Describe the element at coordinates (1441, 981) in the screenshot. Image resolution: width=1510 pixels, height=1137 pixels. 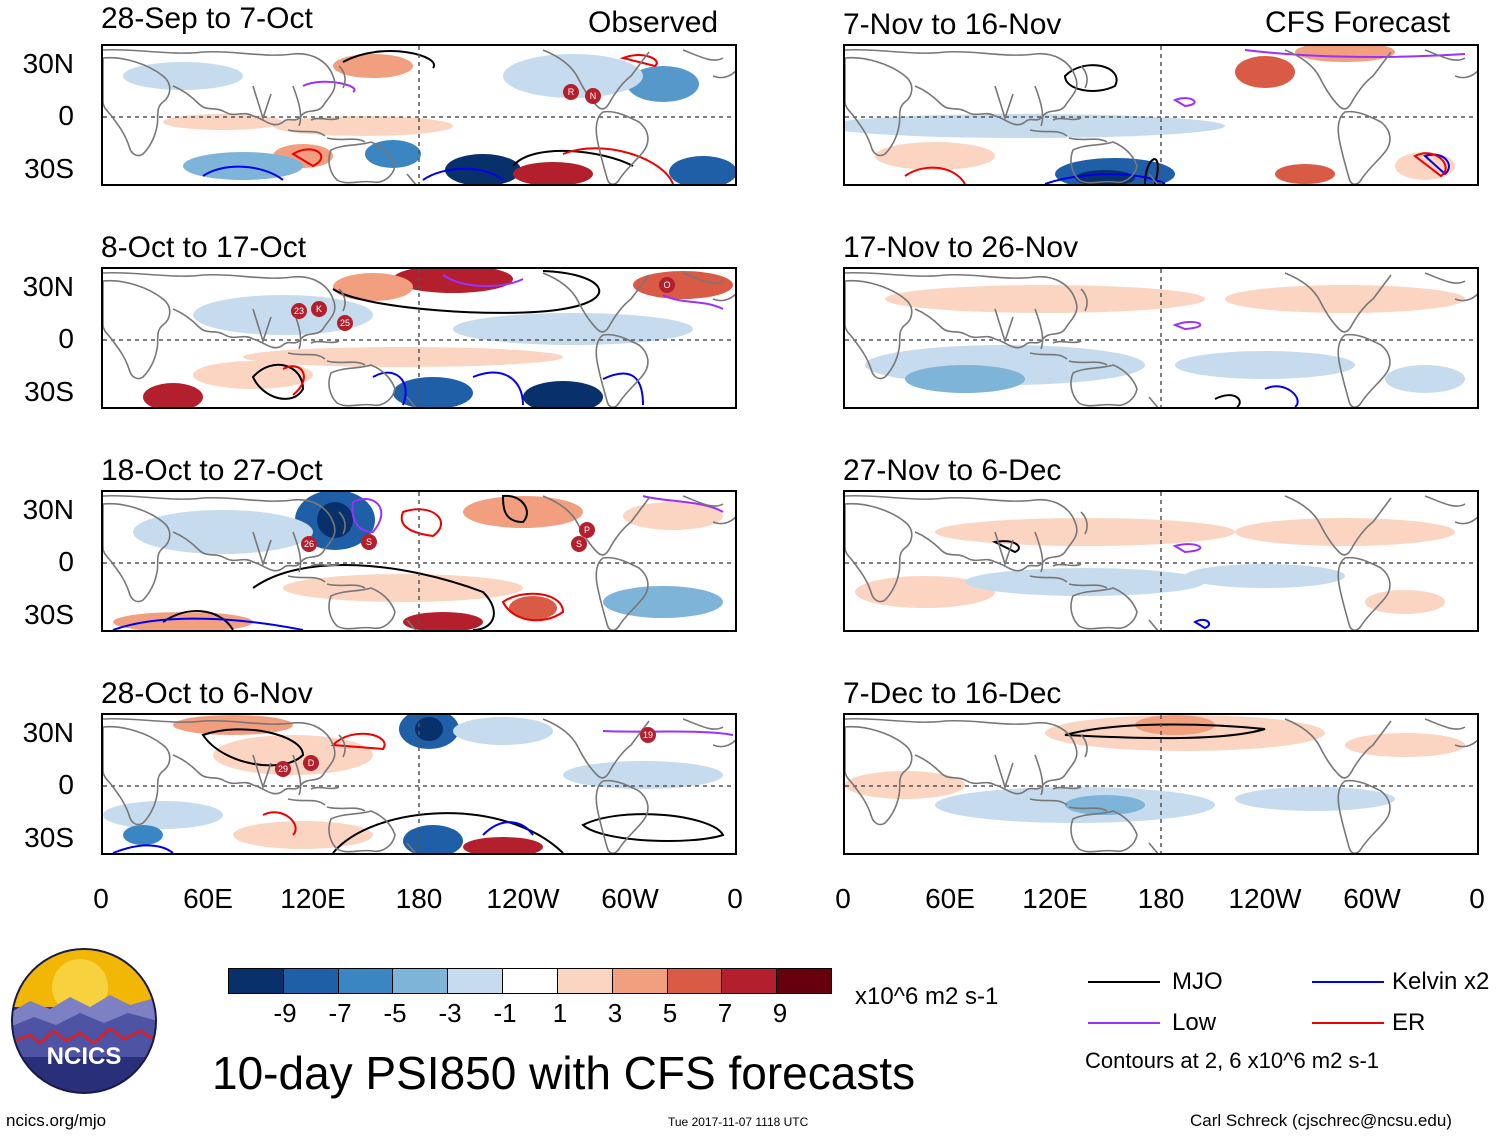
I see `legend-label-kelvin: Kelvin x2` at that location.